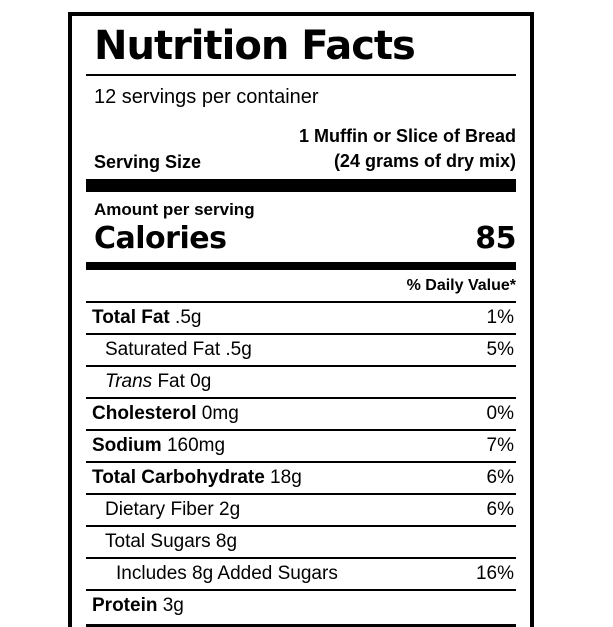 The height and width of the screenshot is (627, 613). I want to click on nutrient-daily-value: 0%, so click(500, 413).